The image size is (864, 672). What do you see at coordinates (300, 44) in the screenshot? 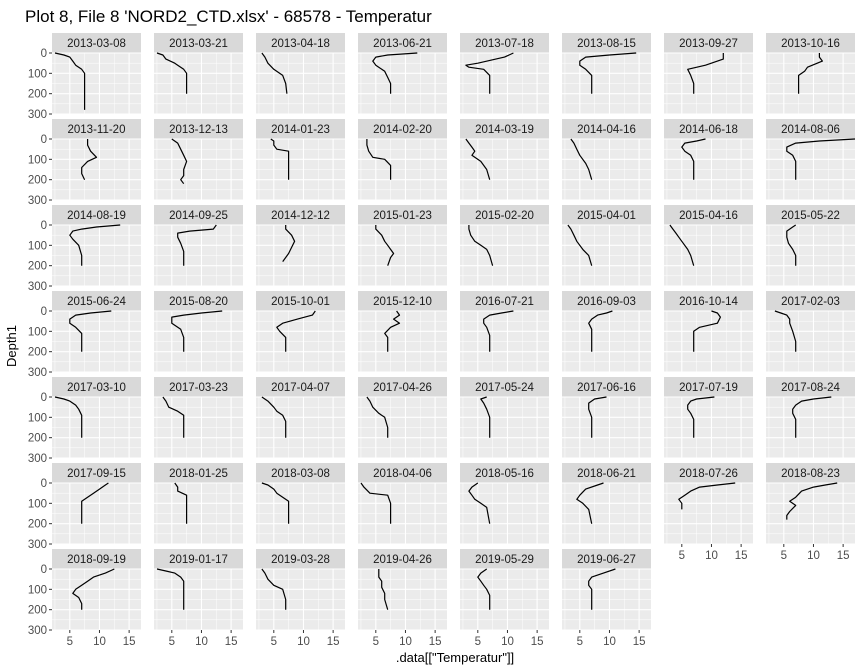
I see `facet-strip-label: 2013-04-18` at bounding box center [300, 44].